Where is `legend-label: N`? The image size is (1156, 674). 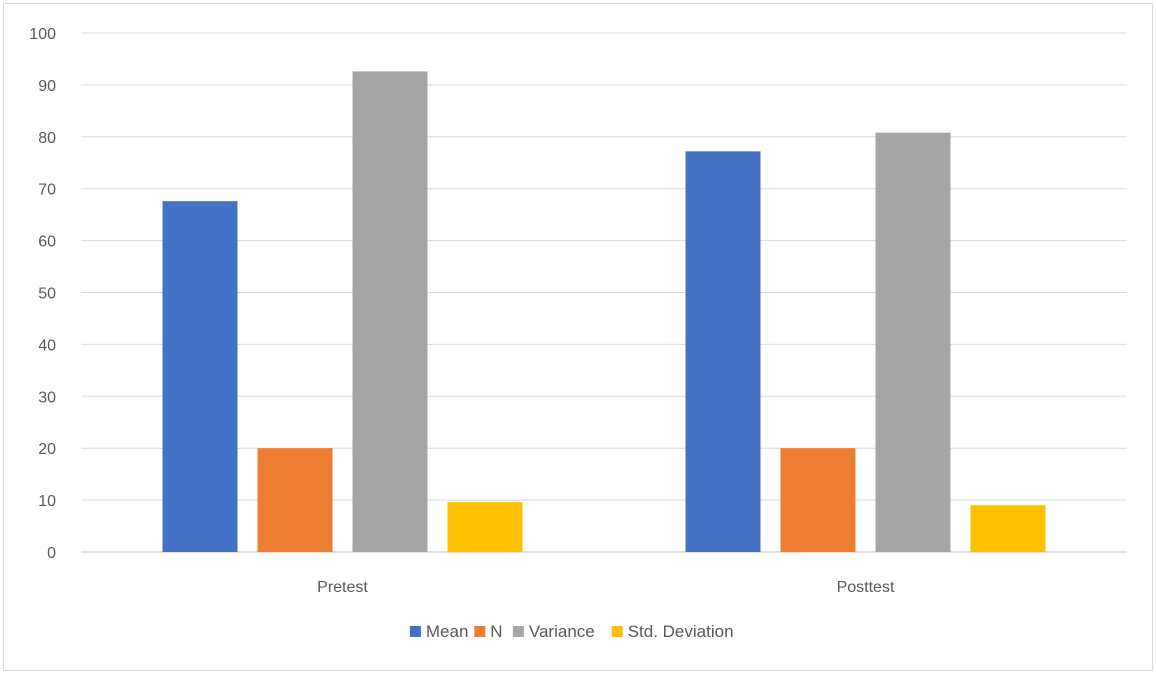 legend-label: N is located at coordinates (496, 631).